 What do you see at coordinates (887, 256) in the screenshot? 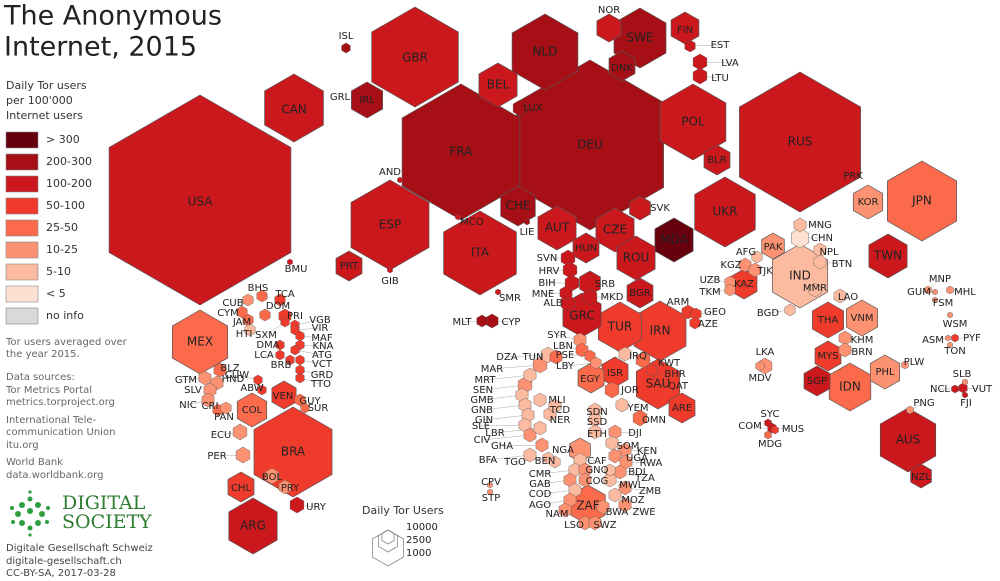
I see `country-label: TWN` at bounding box center [887, 256].